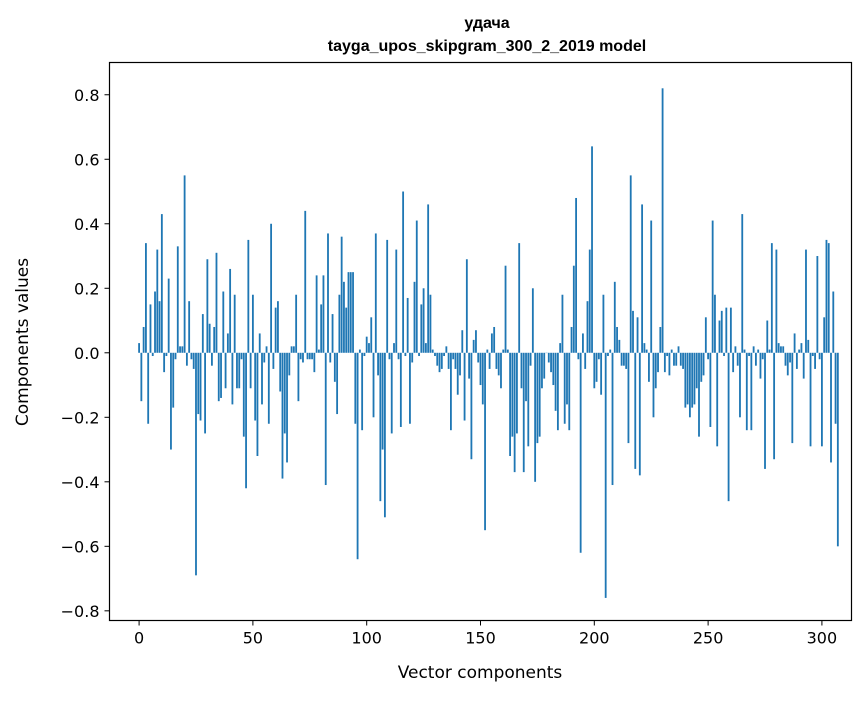 This screenshot has height=701, width=867. I want to click on y-axis-label: Components values, so click(23, 342).